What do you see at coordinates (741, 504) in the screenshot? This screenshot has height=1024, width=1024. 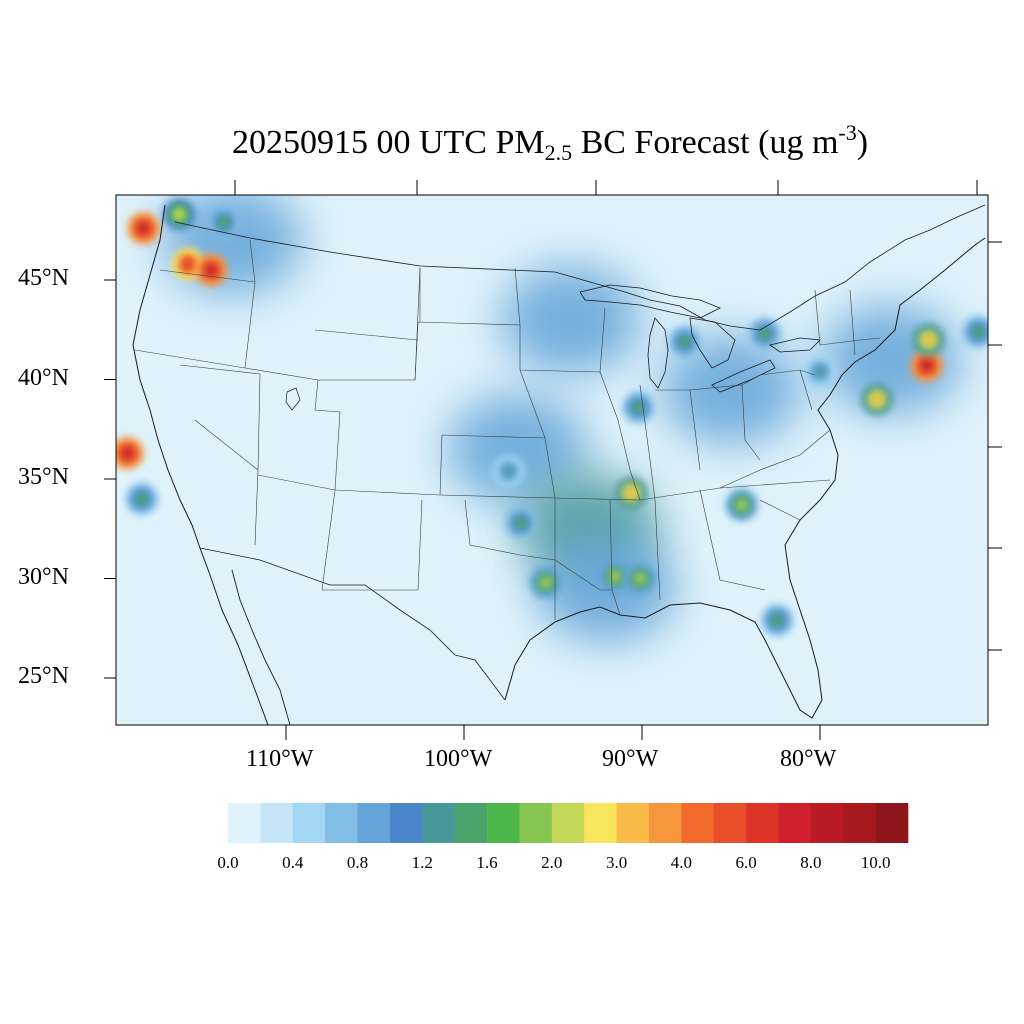 I see `hotspot-atlanta` at bounding box center [741, 504].